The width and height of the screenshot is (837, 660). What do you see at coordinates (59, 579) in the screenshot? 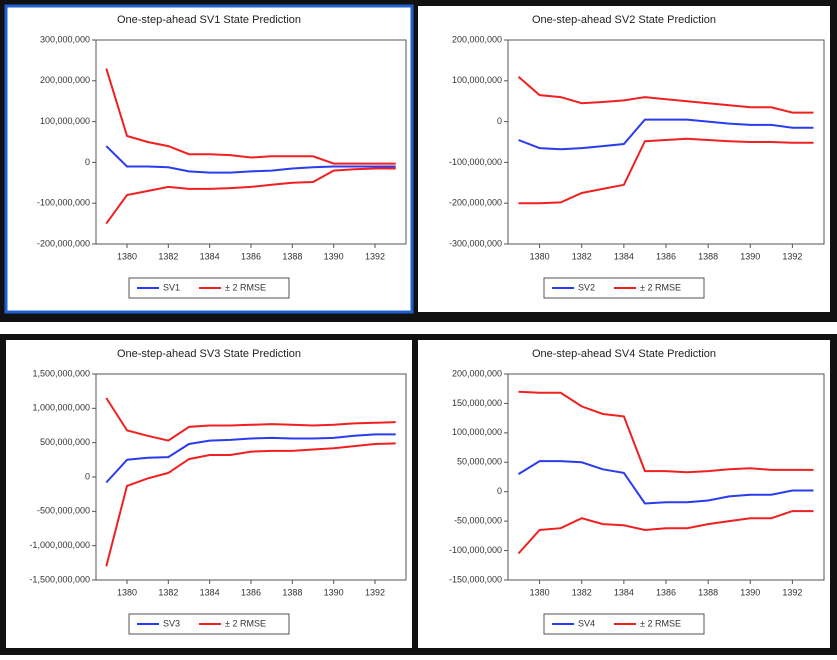
I see `y-tick-label: -1,500,000,000` at bounding box center [59, 579].